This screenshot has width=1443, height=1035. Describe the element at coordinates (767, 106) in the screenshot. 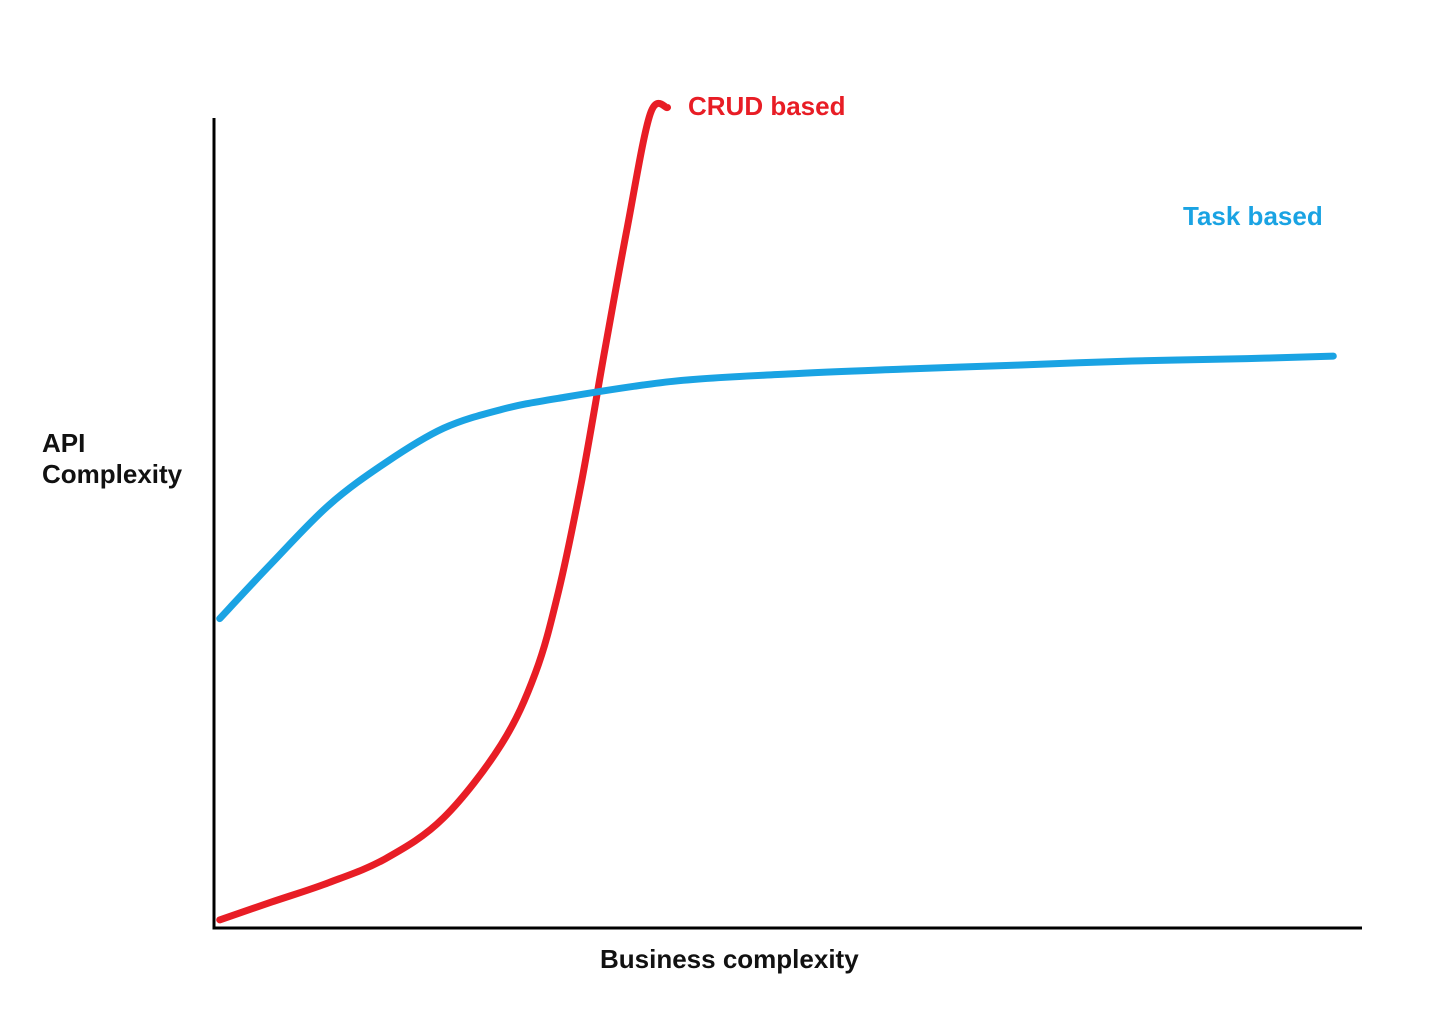

I see `series-label-crud: CRUD based` at that location.